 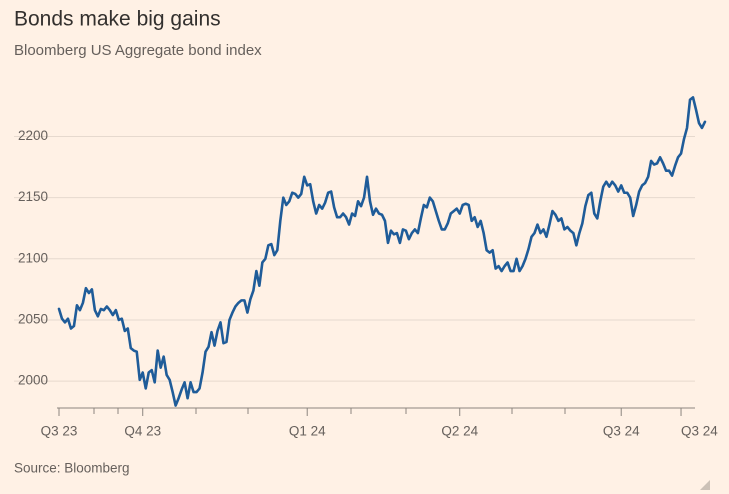 What do you see at coordinates (117, 19) in the screenshot?
I see `chart-title: Bonds make big gains` at bounding box center [117, 19].